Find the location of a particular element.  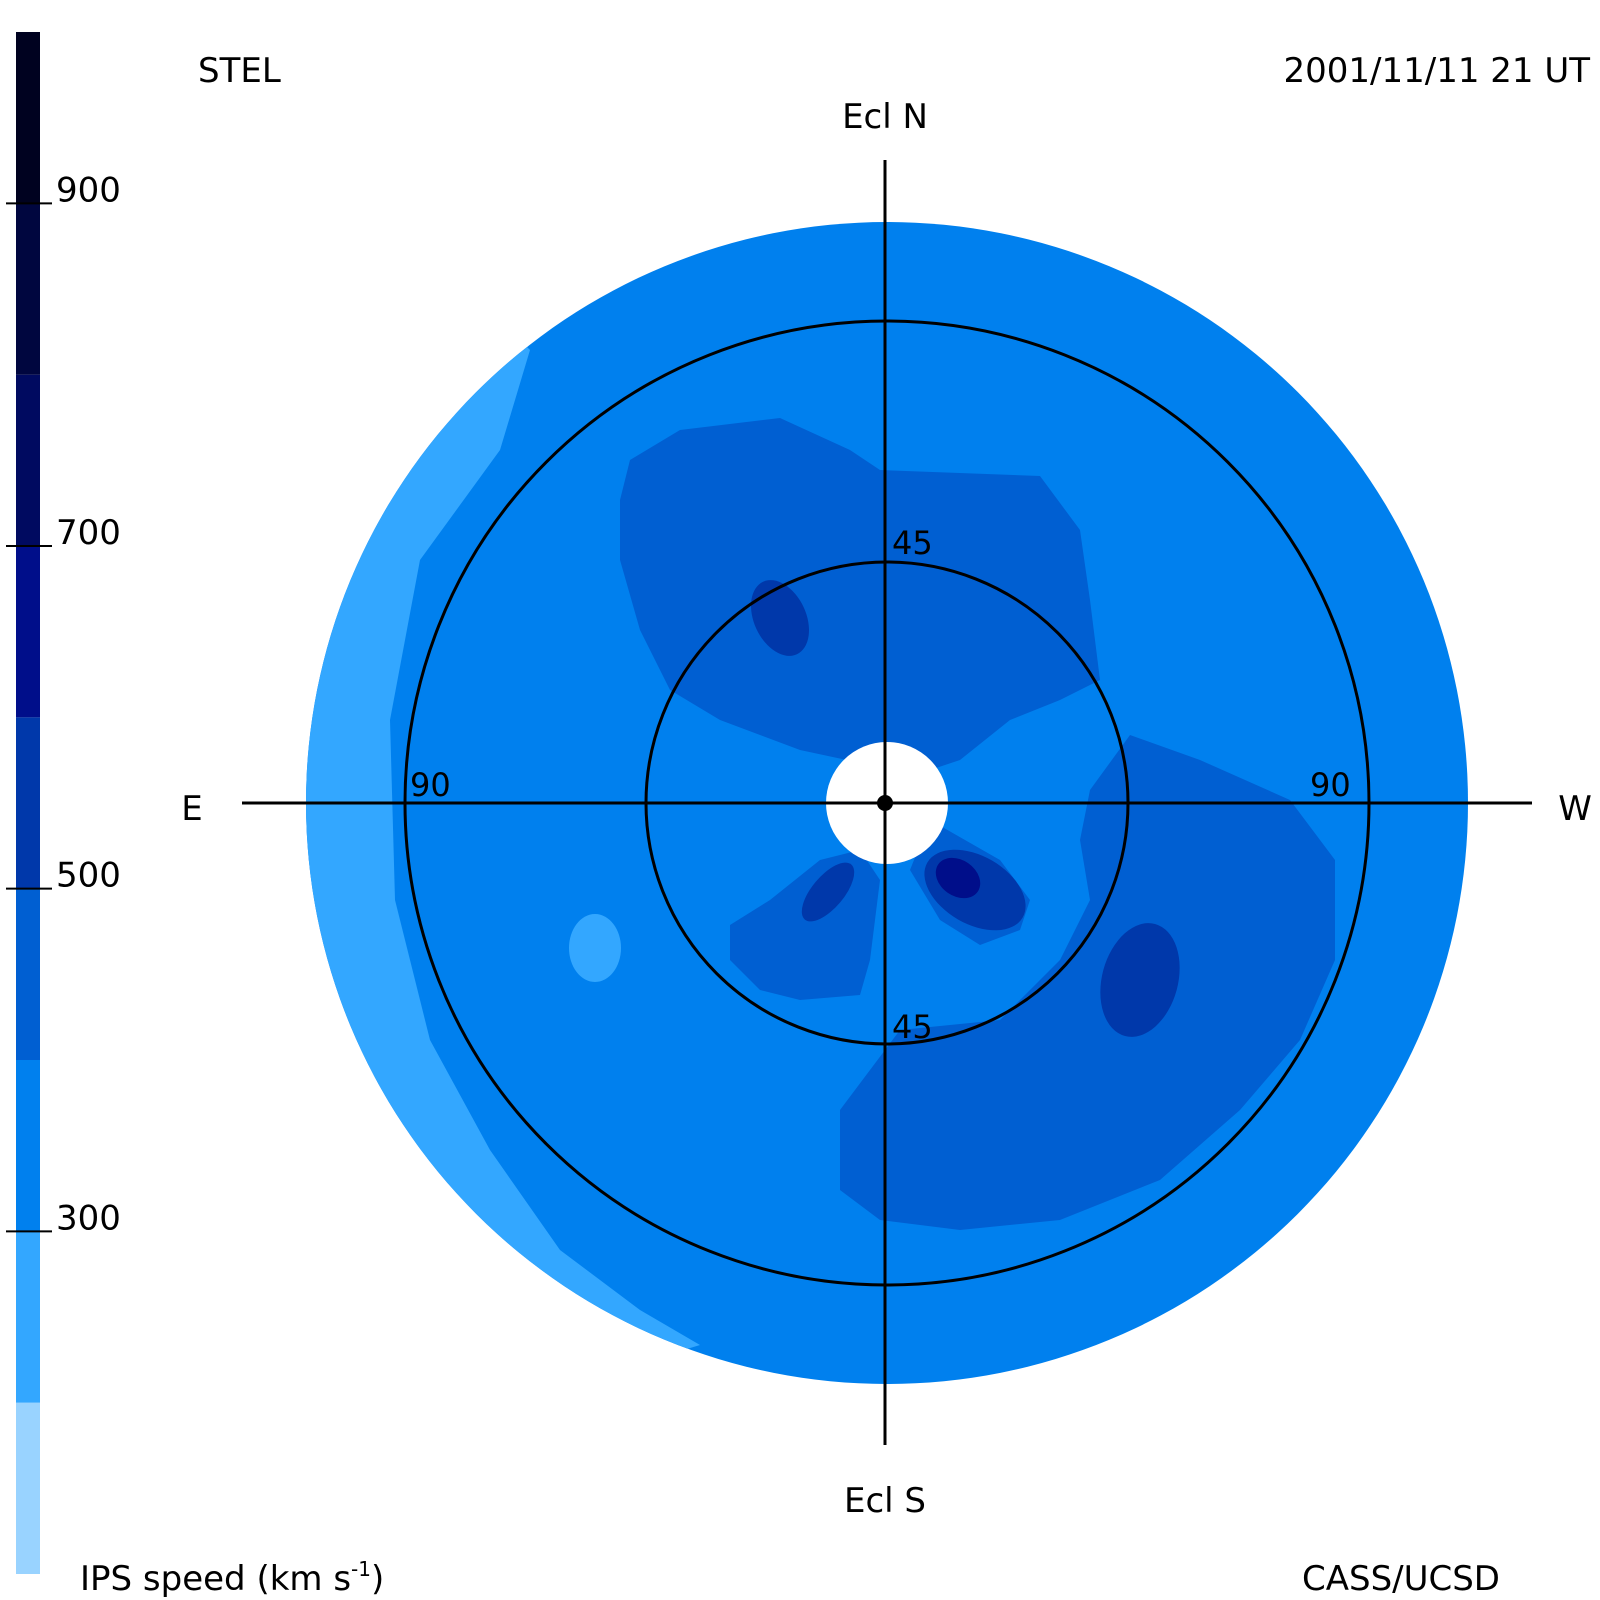

low-speed-blob is located at coordinates (595, 948).